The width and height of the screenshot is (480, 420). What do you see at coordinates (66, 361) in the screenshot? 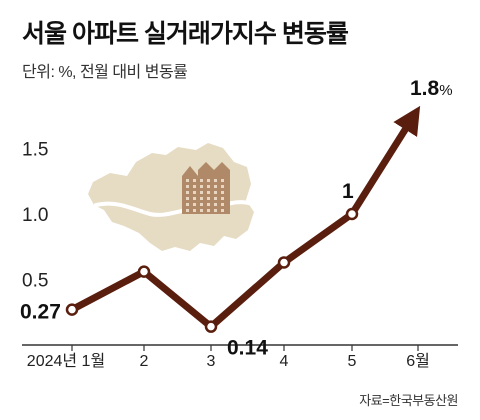
I see `x-tick-label: 2024년 1월` at bounding box center [66, 361].